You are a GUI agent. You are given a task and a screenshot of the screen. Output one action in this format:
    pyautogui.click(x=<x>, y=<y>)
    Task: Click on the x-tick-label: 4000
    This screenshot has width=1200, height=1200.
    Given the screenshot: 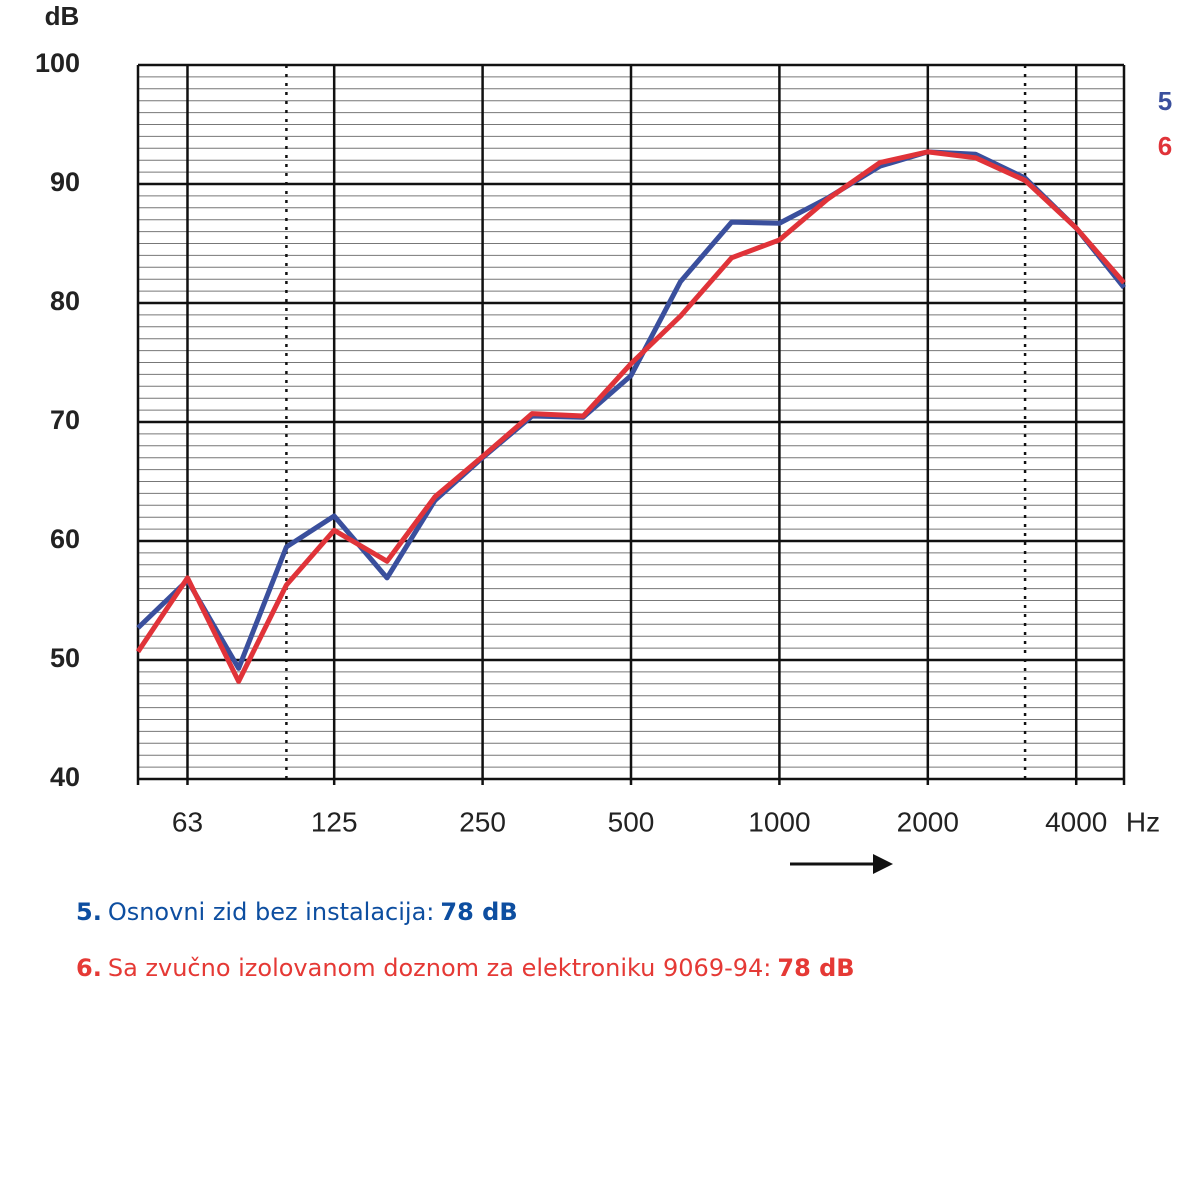 What is the action you would take?
    pyautogui.click(x=1076, y=821)
    